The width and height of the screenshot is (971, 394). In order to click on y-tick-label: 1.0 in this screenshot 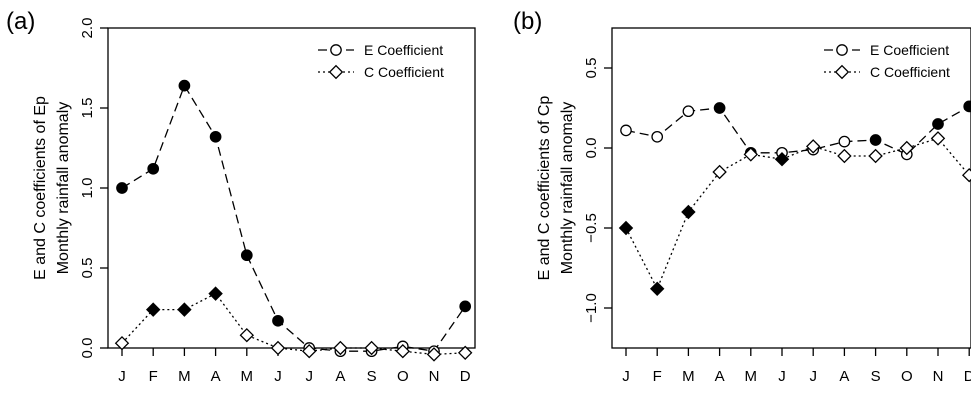, I will do `click(87, 188)`.